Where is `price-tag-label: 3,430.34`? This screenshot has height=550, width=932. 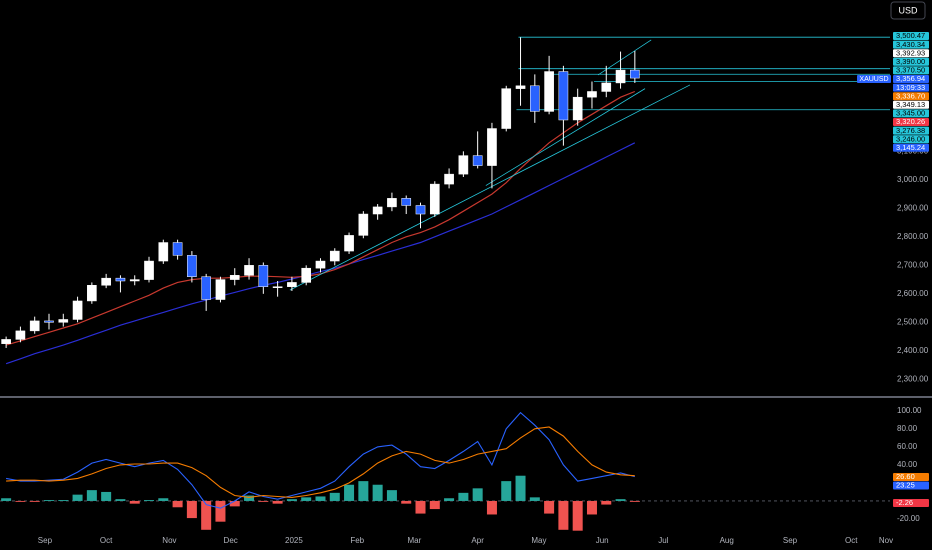 price-tag-label: 3,430.34 is located at coordinates (910, 44).